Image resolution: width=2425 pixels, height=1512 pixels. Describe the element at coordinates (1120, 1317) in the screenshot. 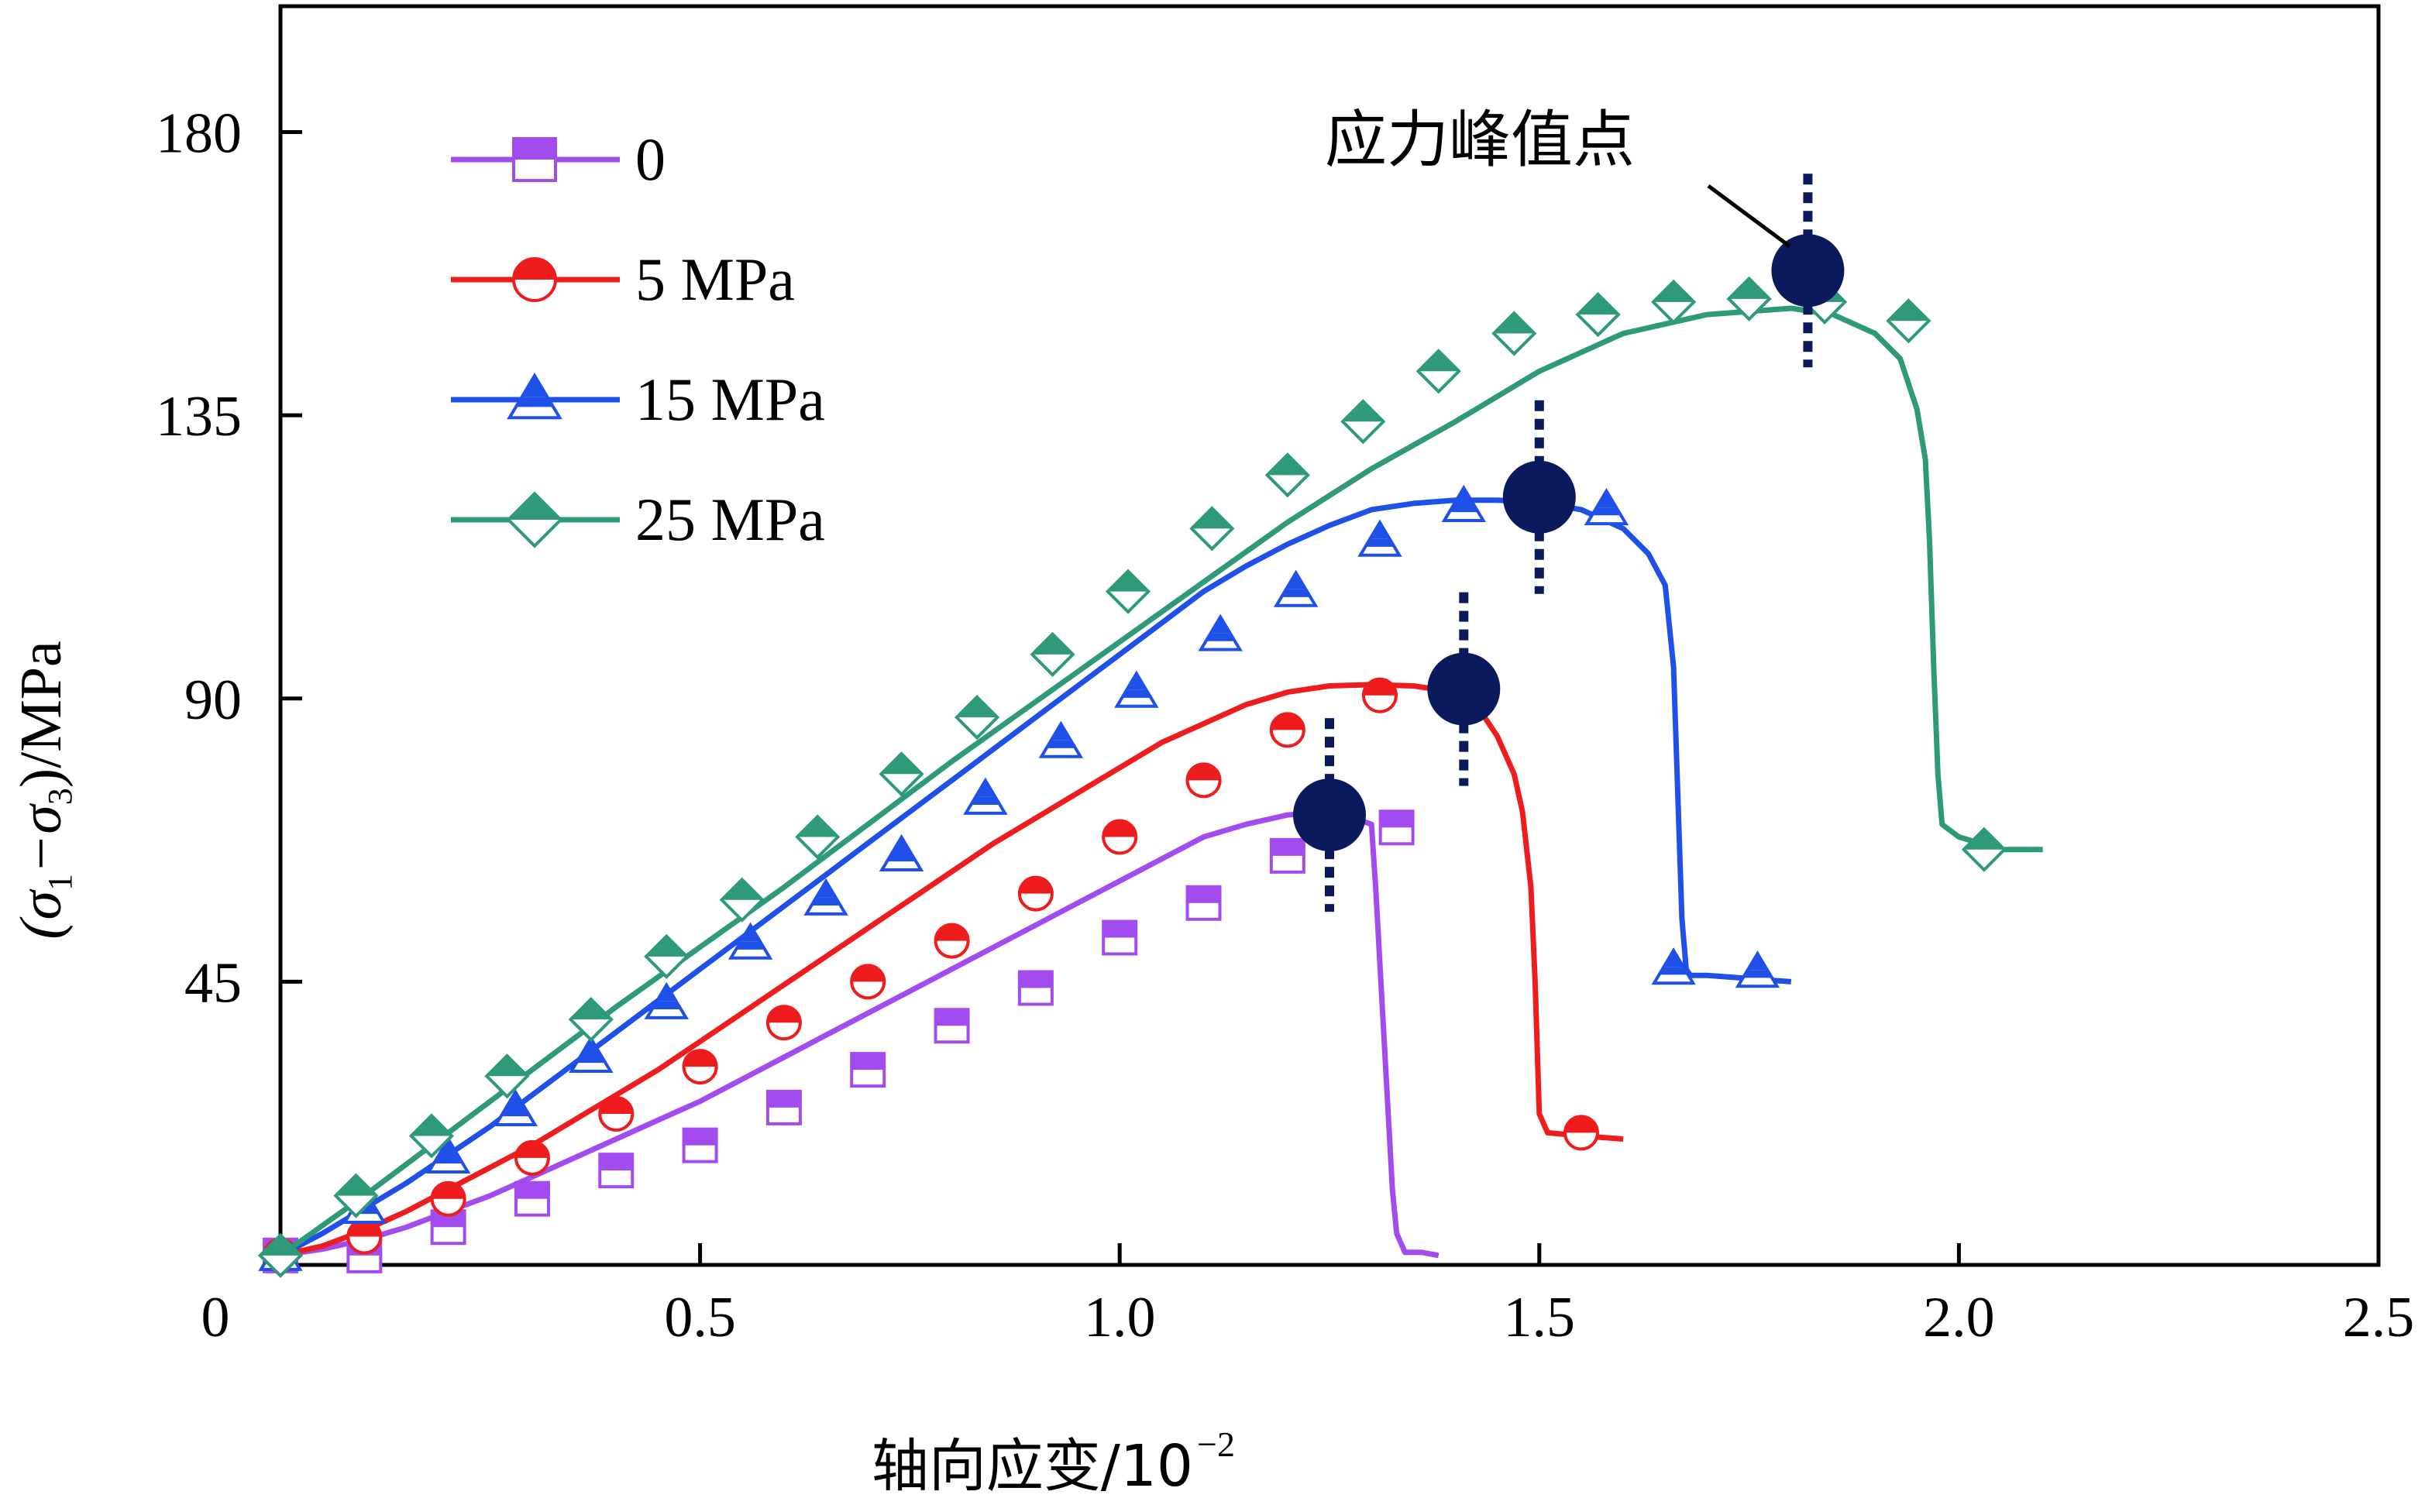

I see `x-tick-label: 1.0` at that location.